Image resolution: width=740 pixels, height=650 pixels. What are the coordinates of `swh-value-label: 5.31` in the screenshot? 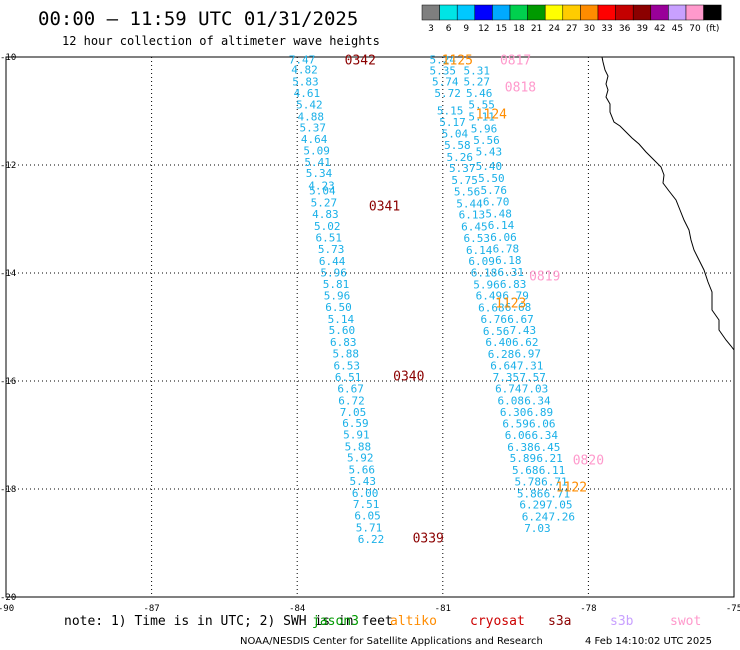 It's located at (477, 71).